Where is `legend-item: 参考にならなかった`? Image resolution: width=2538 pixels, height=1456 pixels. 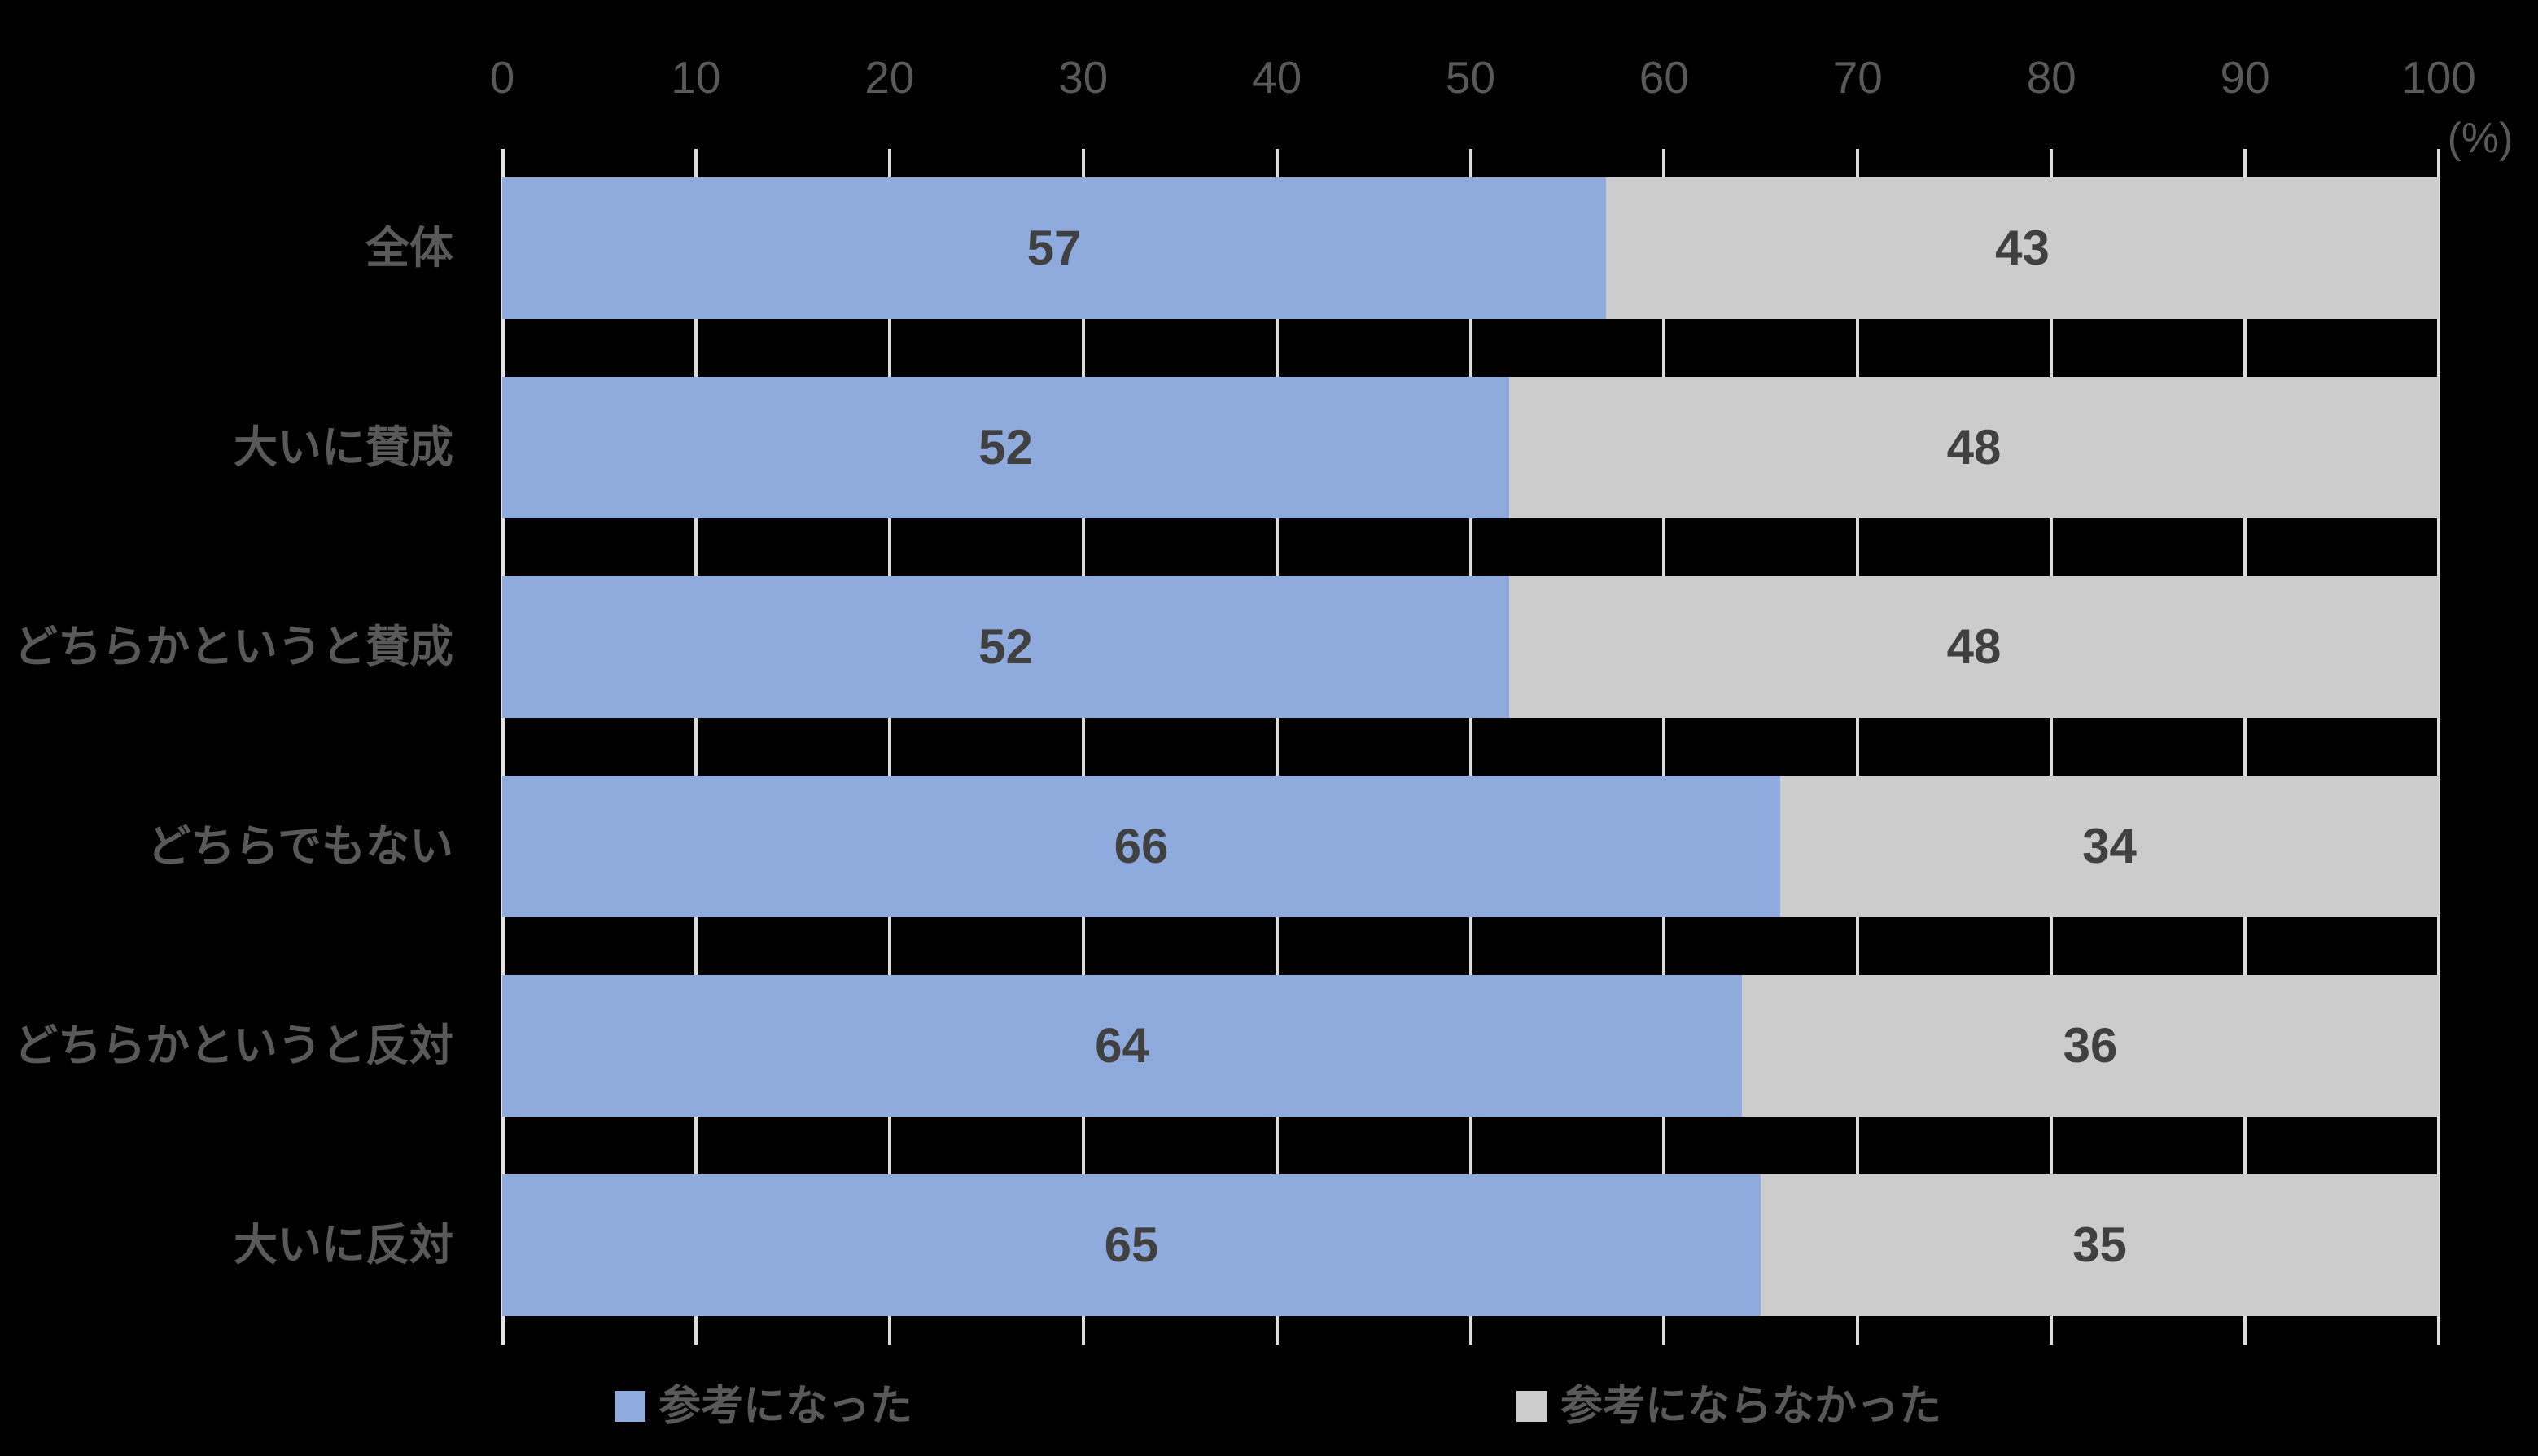 legend-item: 参考にならなかった is located at coordinates (1728, 1406).